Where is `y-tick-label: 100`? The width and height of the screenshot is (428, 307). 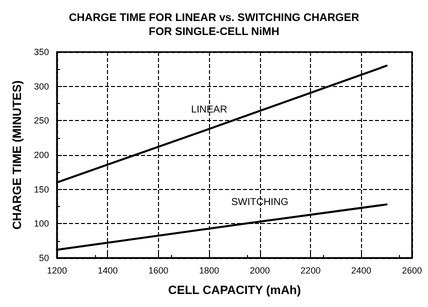 y-tick-label: 100 is located at coordinates (41, 223).